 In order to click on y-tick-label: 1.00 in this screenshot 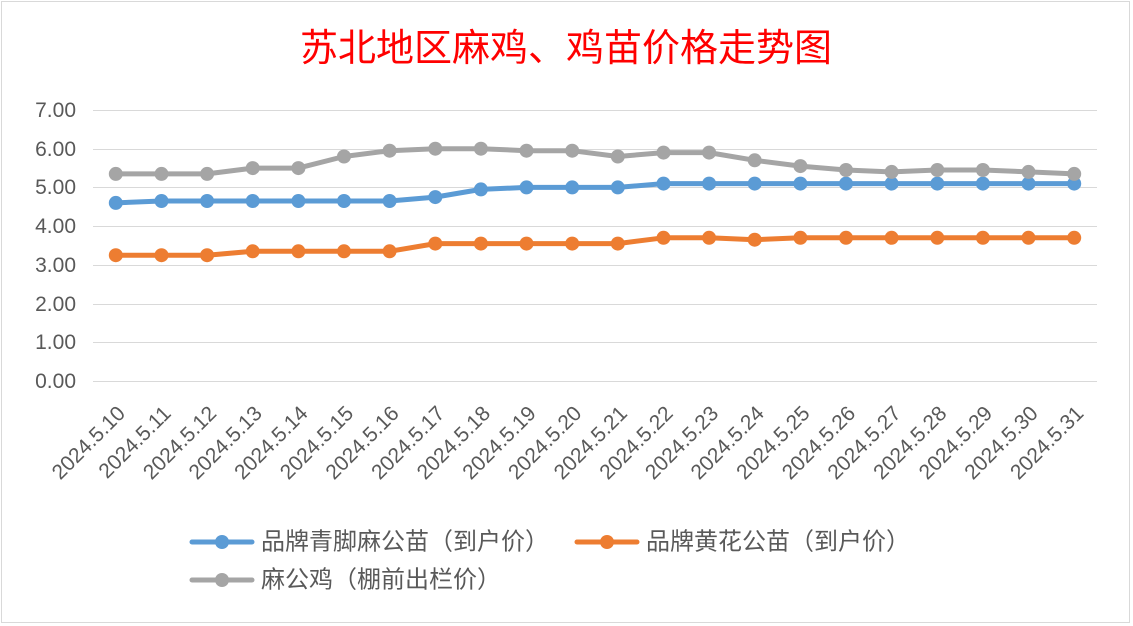, I will do `click(55, 342)`.